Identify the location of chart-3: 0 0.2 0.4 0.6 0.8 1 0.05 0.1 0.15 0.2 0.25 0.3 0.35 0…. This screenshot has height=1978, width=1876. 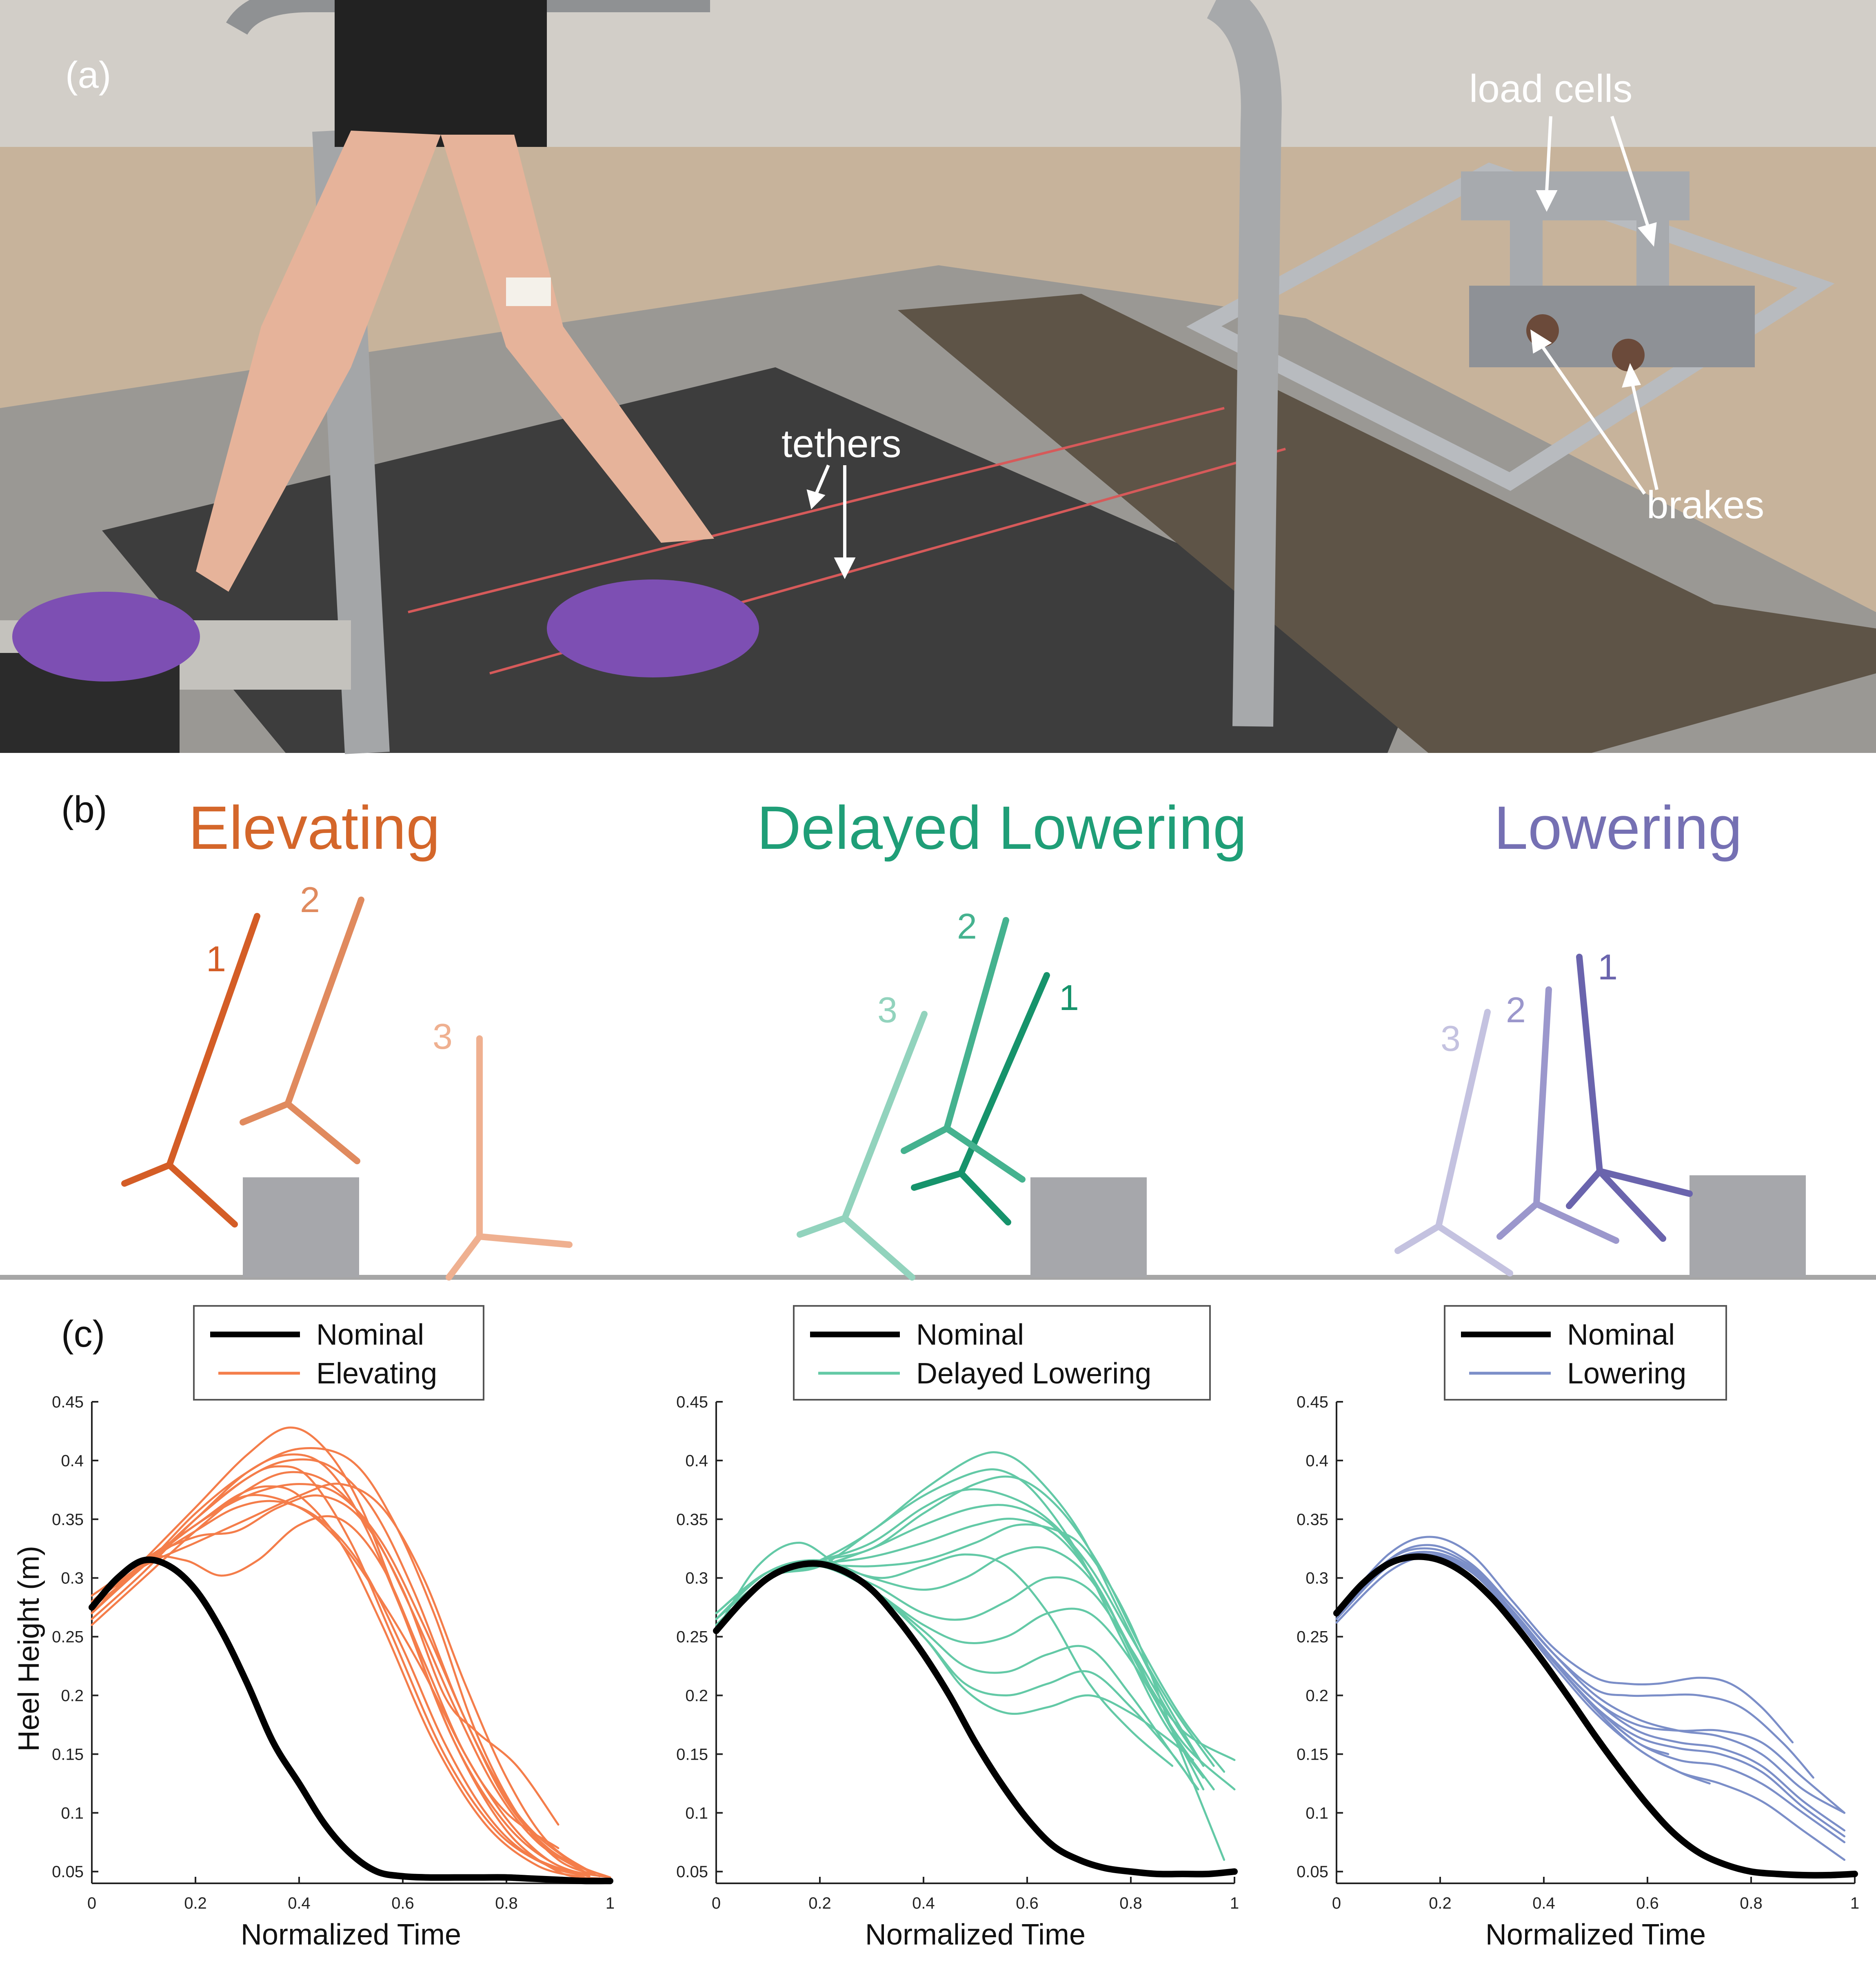
(1578, 1628).